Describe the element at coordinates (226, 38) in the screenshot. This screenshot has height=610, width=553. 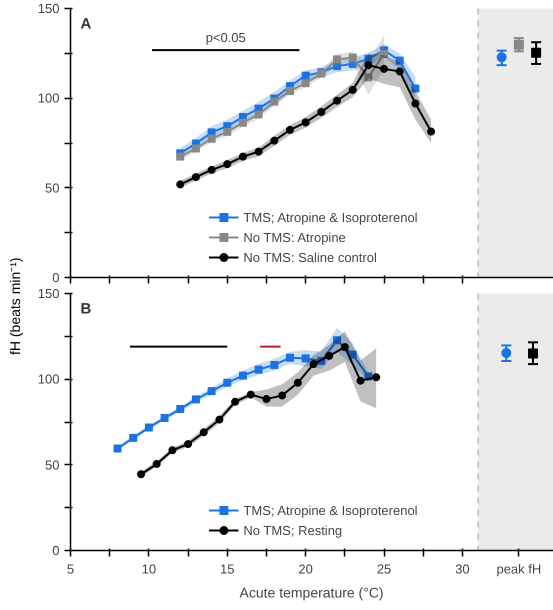
I see `annotation: p<0.05` at that location.